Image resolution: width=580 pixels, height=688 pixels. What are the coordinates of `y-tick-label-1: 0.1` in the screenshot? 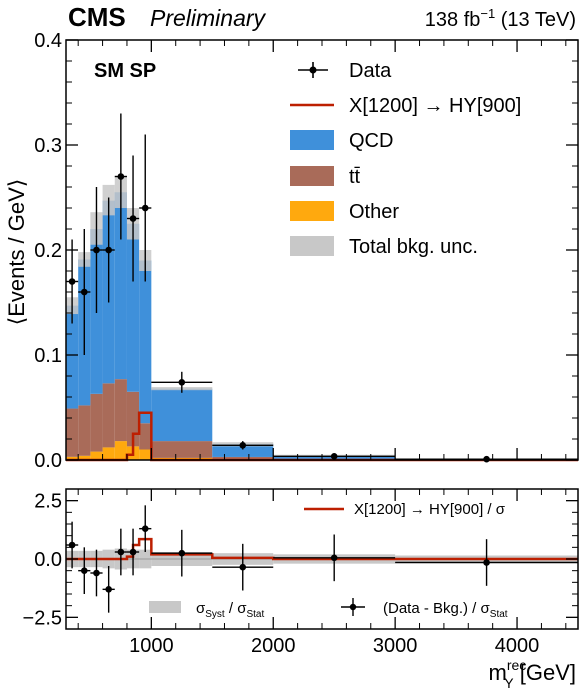 It's located at (48, 356).